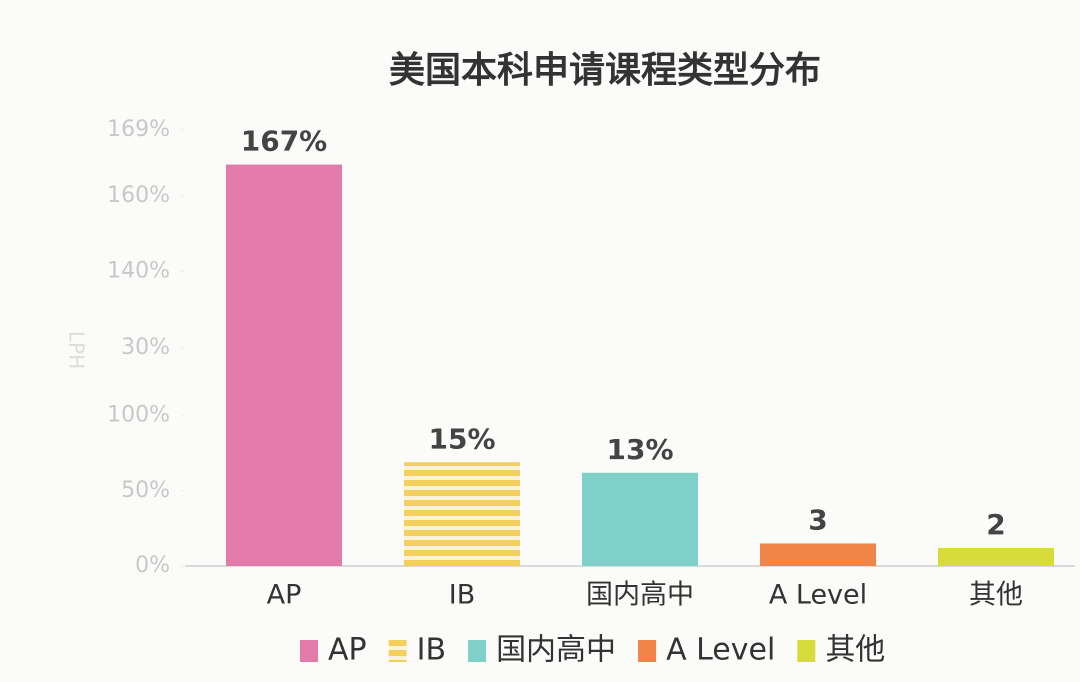 The height and width of the screenshot is (682, 1080). I want to click on y-tick-label: 50%, so click(145, 490).